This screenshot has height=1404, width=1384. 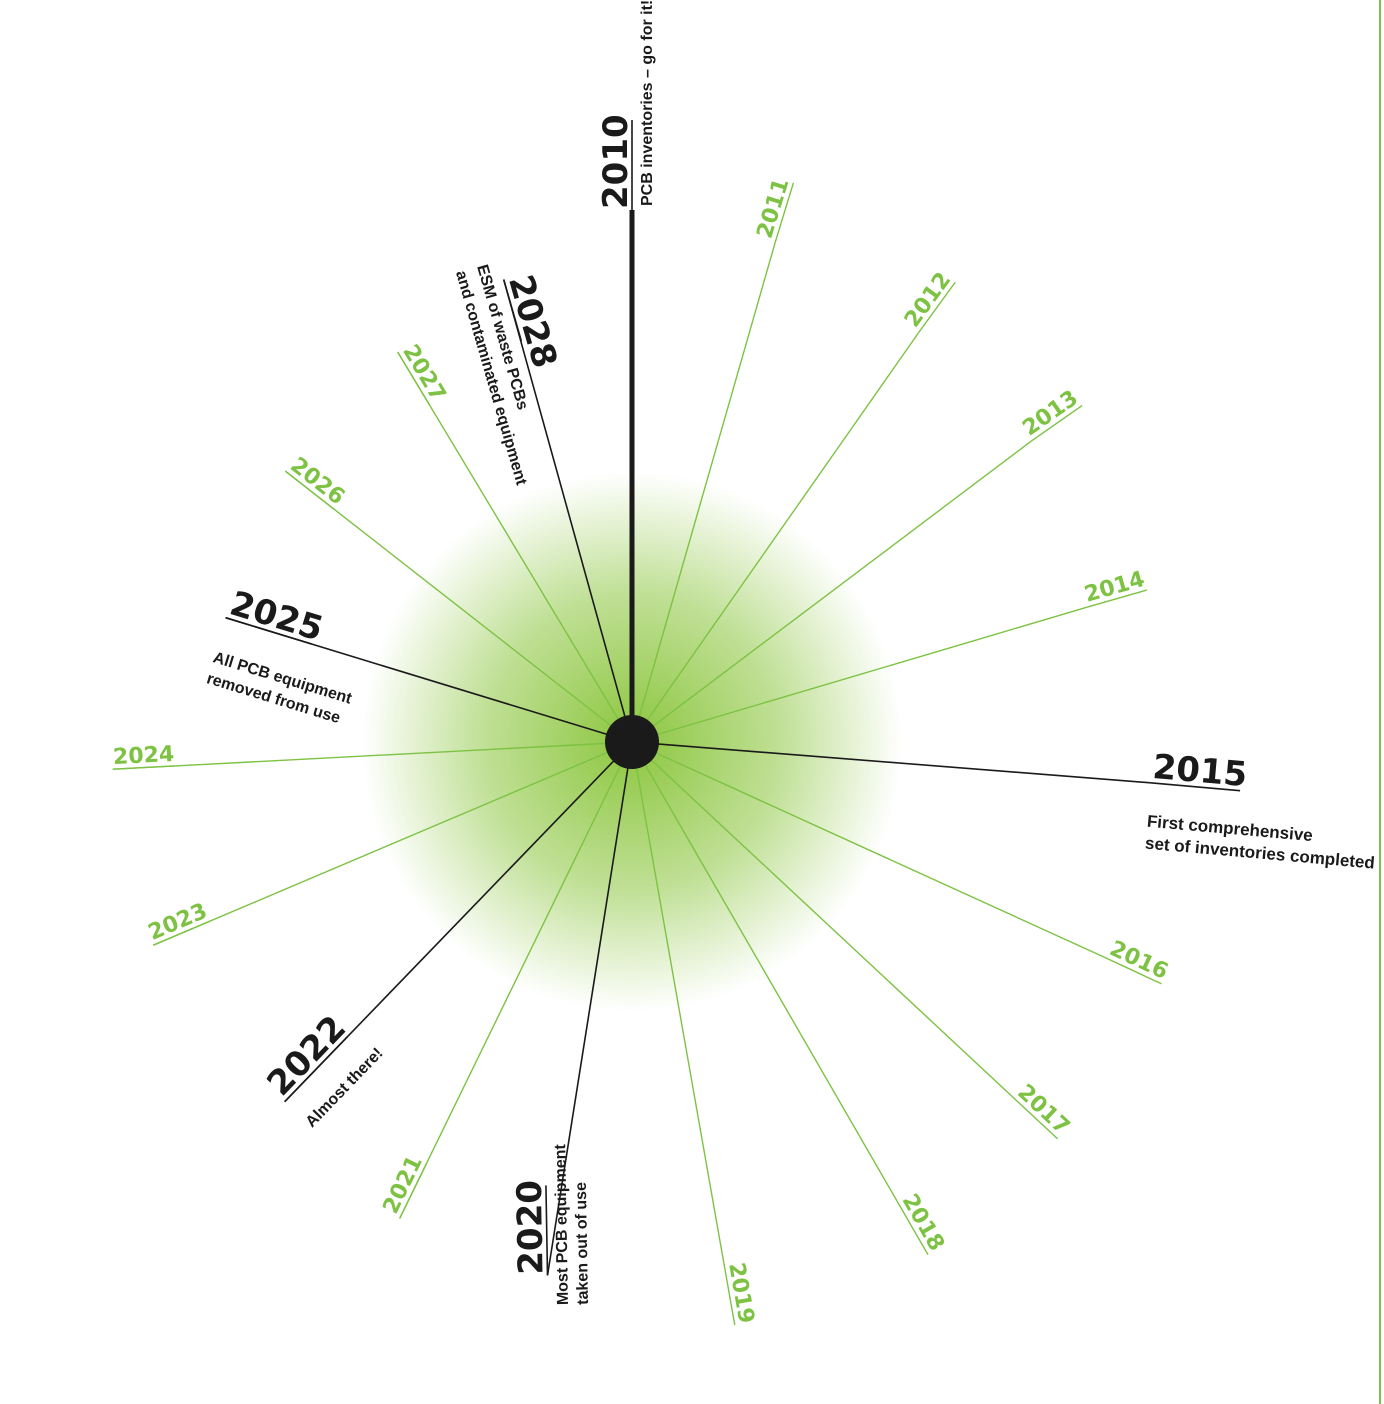 I want to click on spoke-2028, so click(x=567, y=511).